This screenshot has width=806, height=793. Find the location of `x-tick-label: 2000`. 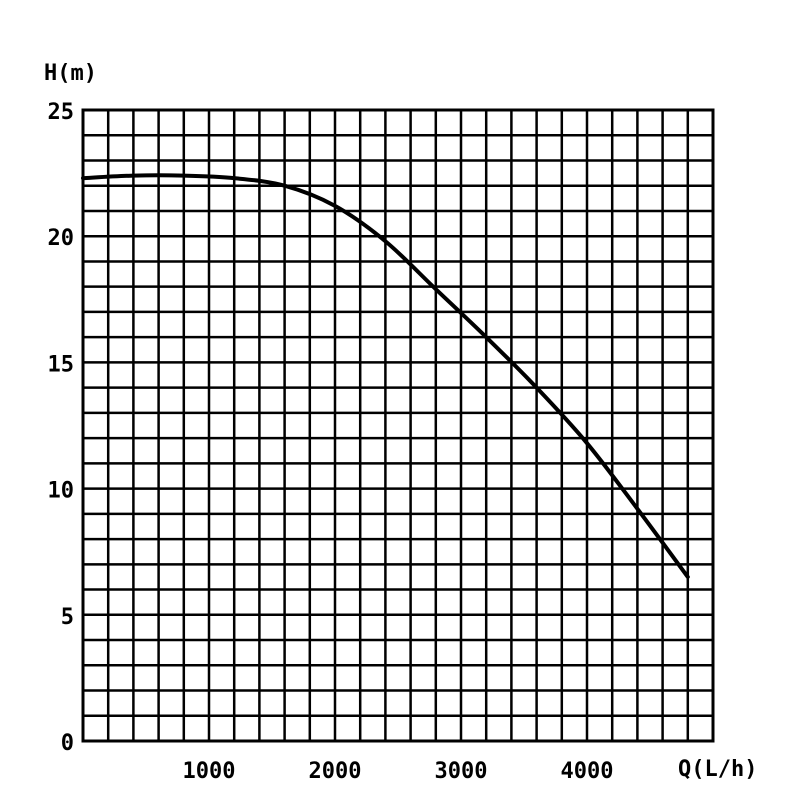

x-tick-label: 2000 is located at coordinates (335, 771).